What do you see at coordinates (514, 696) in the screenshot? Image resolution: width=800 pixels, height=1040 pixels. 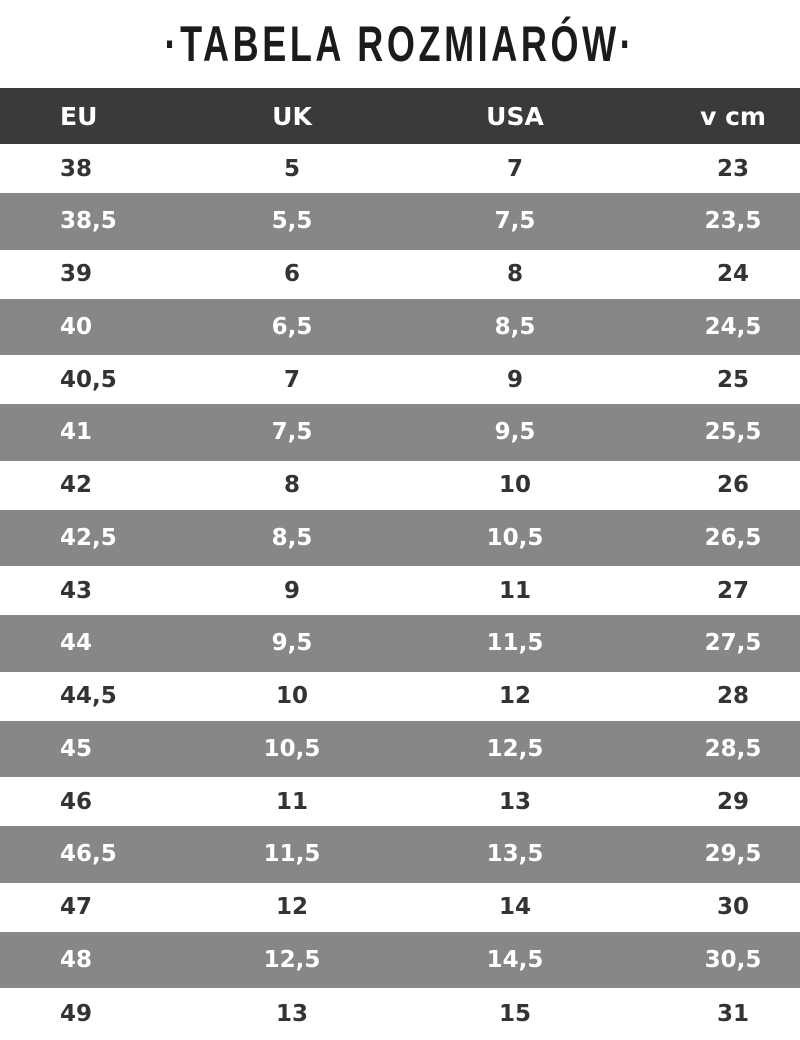 I see `cell-usa: 12` at bounding box center [514, 696].